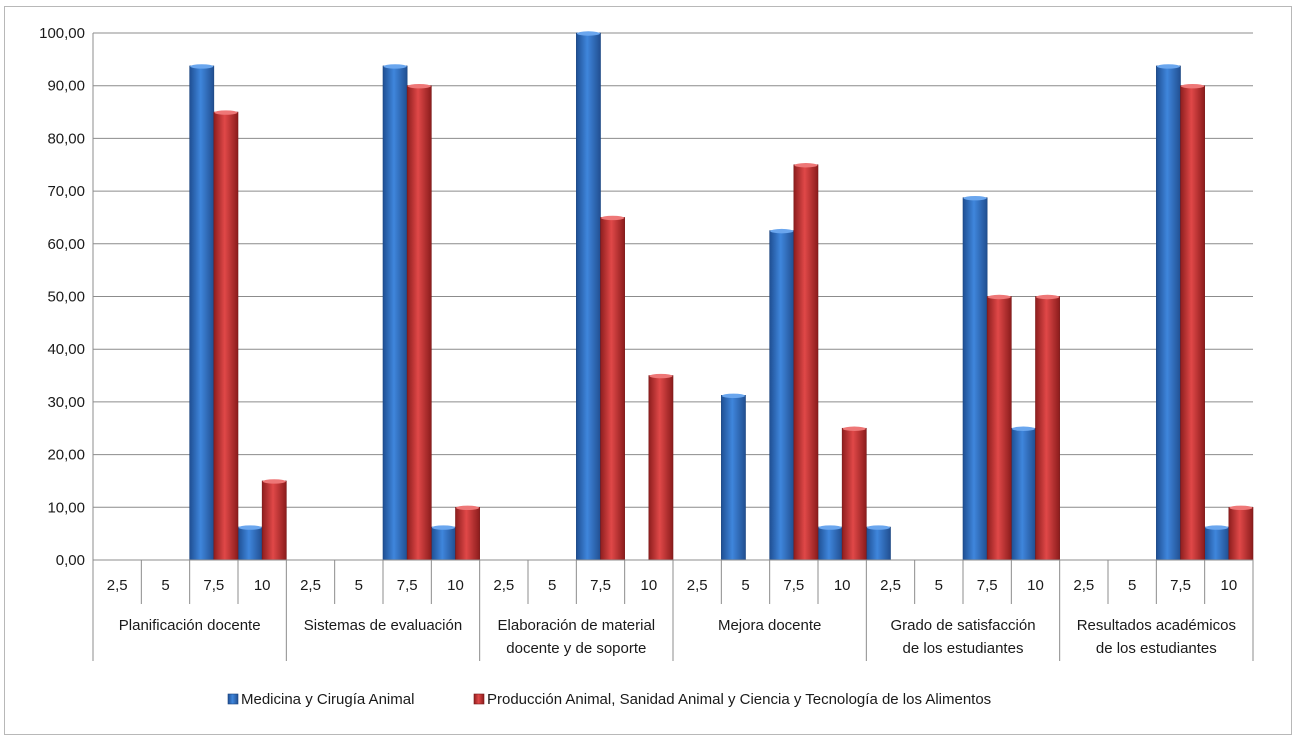 This screenshot has height=740, width=1296. What do you see at coordinates (769, 625) in the screenshot?
I see `group-label: Mejora docente` at bounding box center [769, 625].